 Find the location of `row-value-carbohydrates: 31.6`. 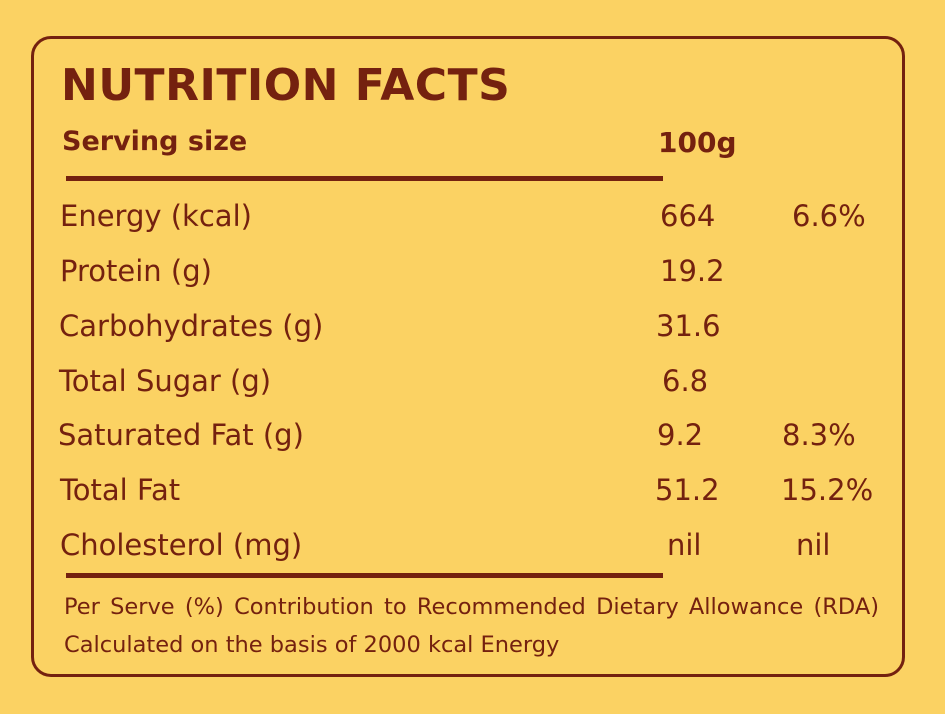

row-value-carbohydrates: 31.6 is located at coordinates (688, 326).